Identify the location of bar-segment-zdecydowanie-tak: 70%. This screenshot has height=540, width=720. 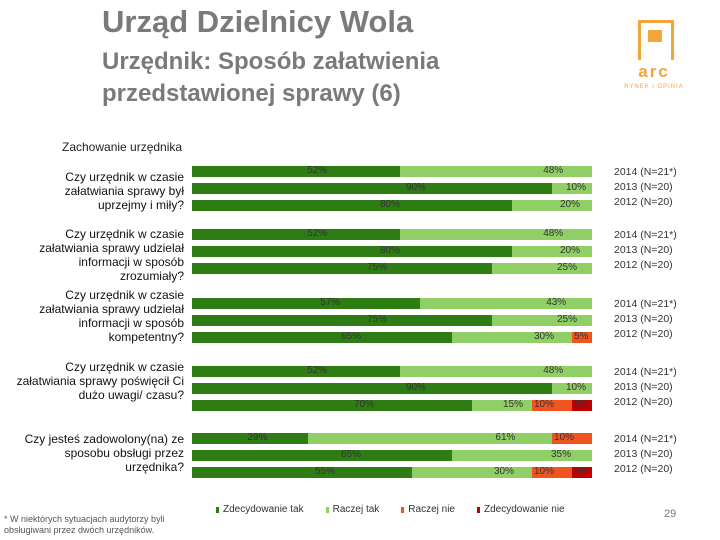
(332, 405).